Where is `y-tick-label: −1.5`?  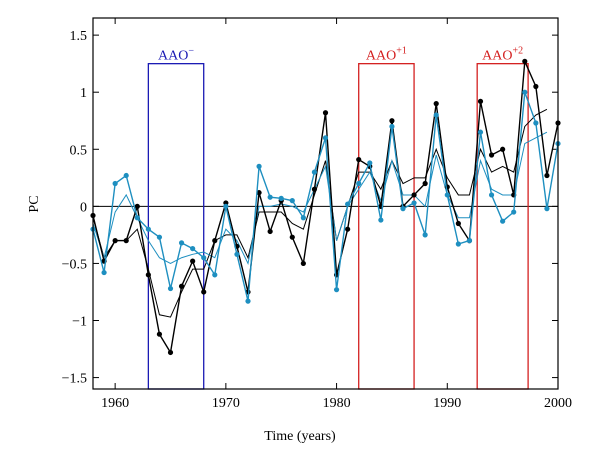 y-tick-label: −1.5 is located at coordinates (74, 379).